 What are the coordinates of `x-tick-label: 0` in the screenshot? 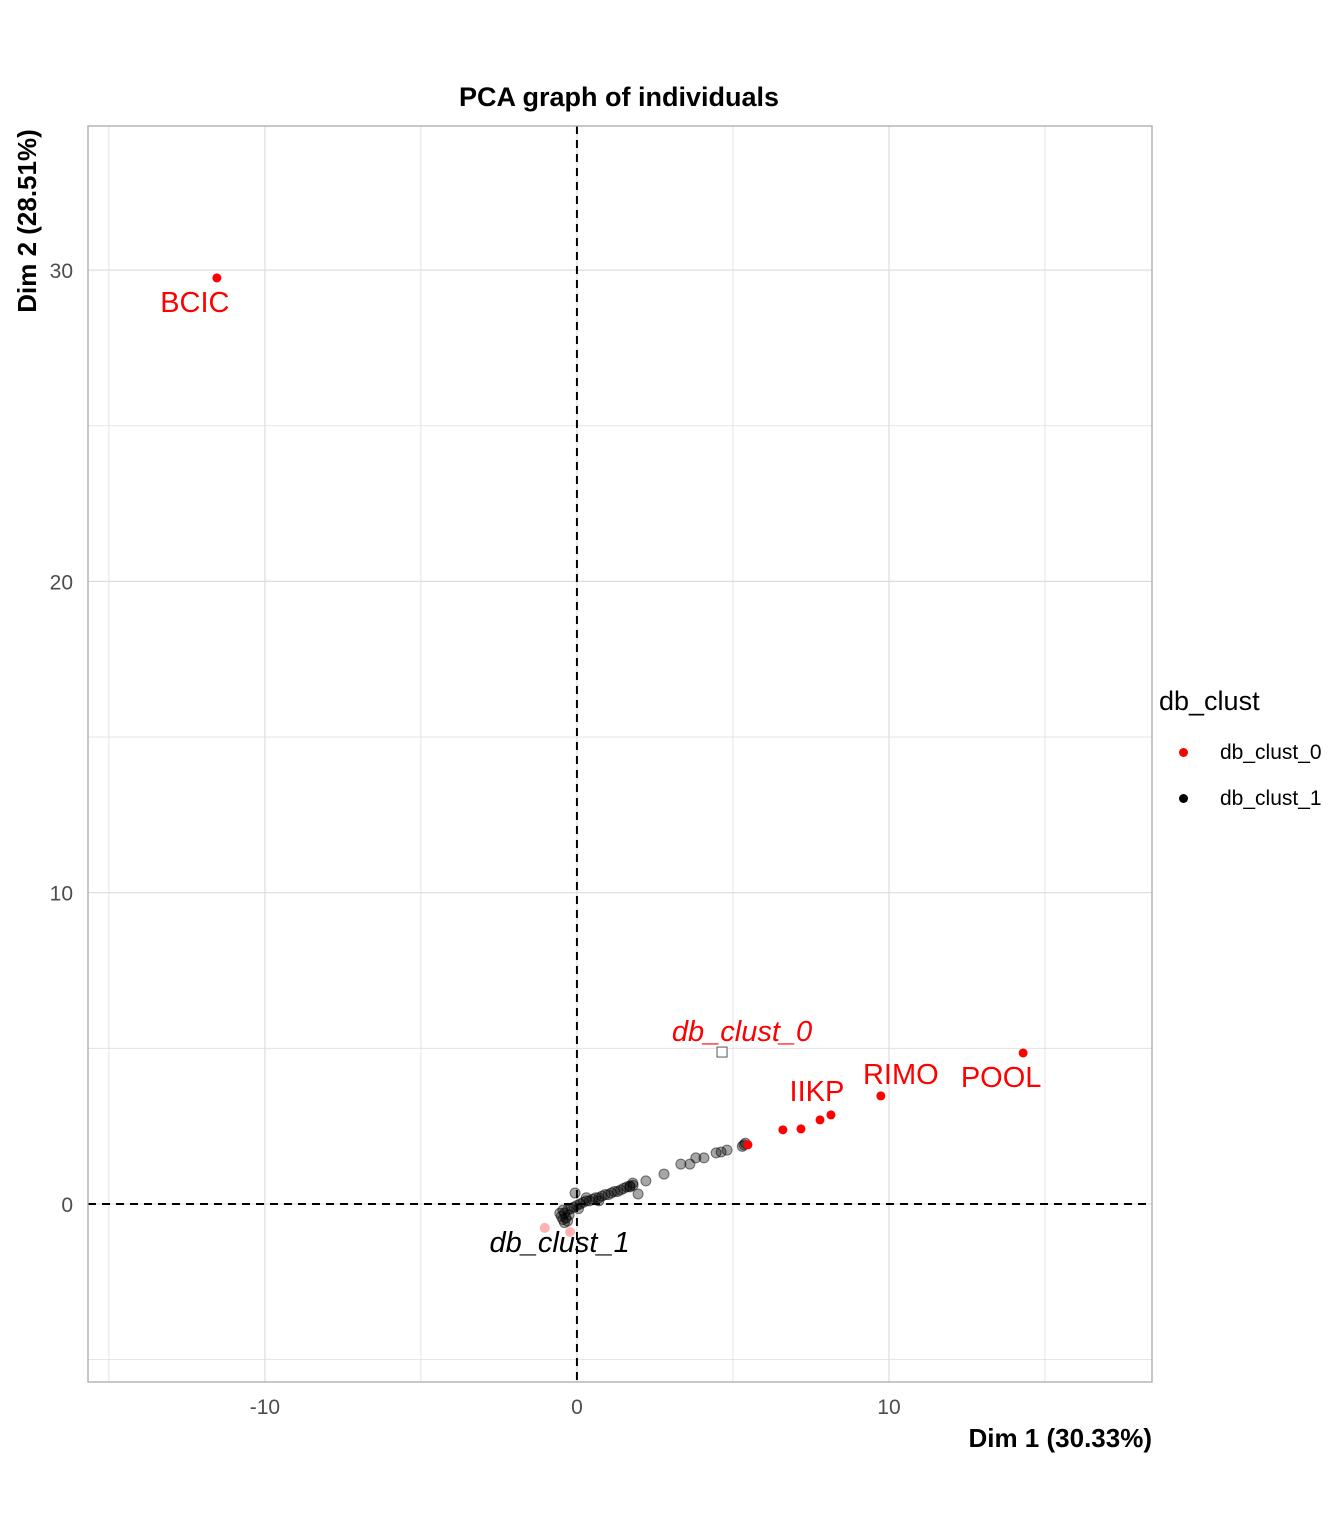 It's located at (577, 1407).